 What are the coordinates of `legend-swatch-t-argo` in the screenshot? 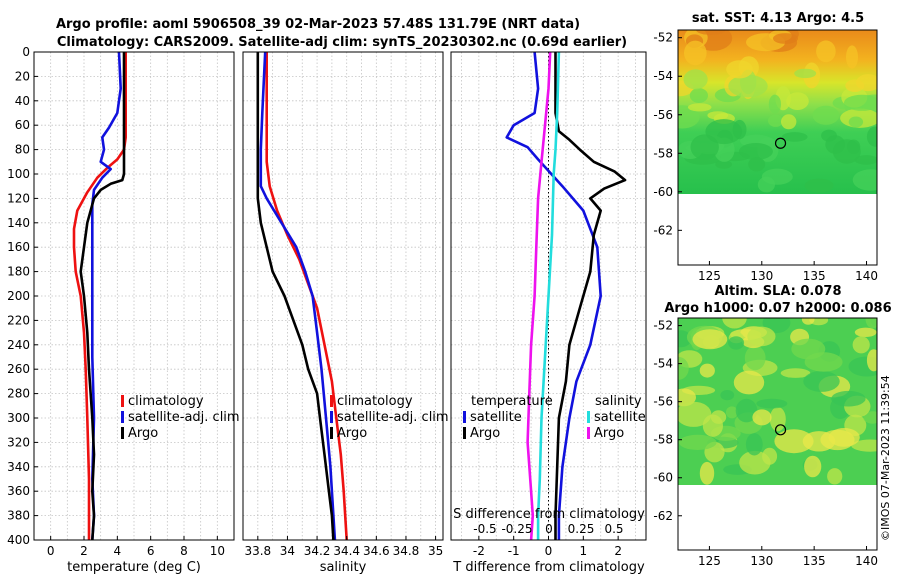 It's located at (464, 433).